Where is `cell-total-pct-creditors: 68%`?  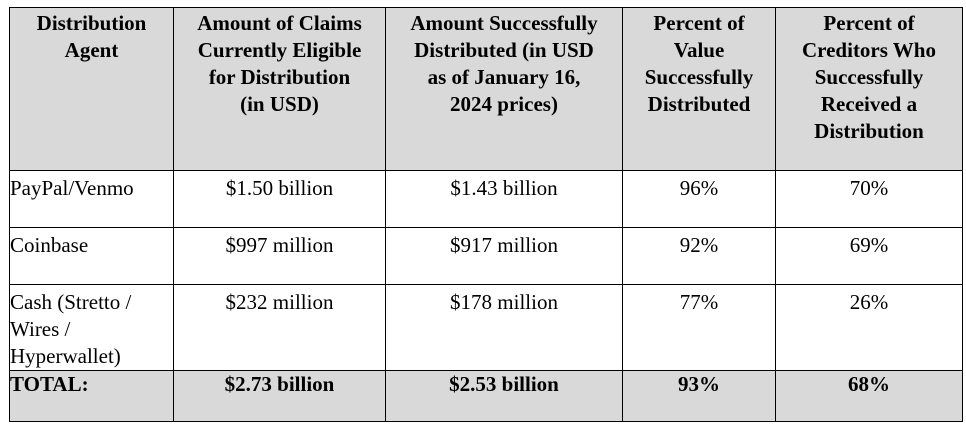 cell-total-pct-creditors: 68% is located at coordinates (869, 396).